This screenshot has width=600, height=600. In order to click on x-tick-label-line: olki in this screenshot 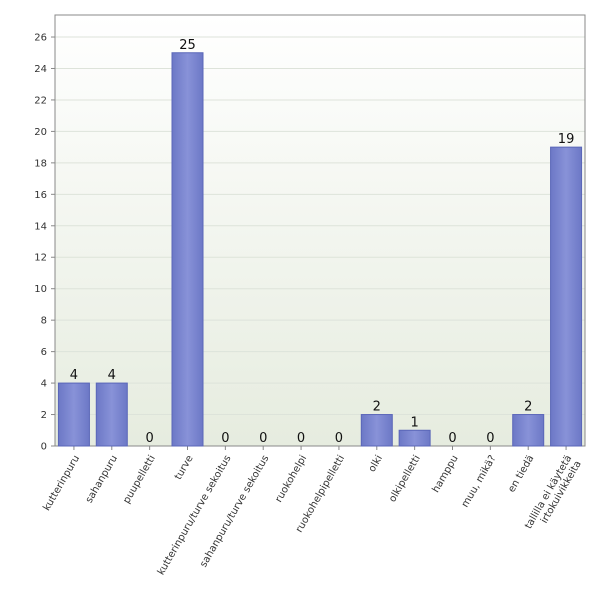, I will do `click(376, 464)`.